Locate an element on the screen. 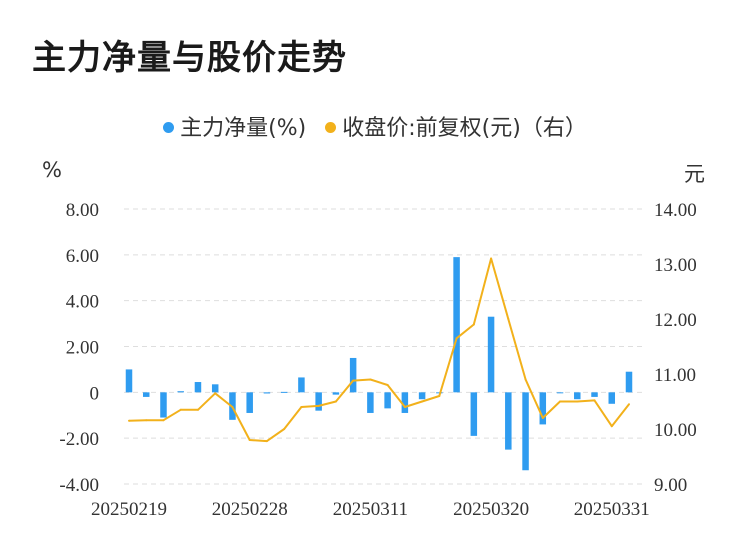  x-axis-ticks: 20250219 20250228 20250311 20250320 20250331 is located at coordinates (370, 509).